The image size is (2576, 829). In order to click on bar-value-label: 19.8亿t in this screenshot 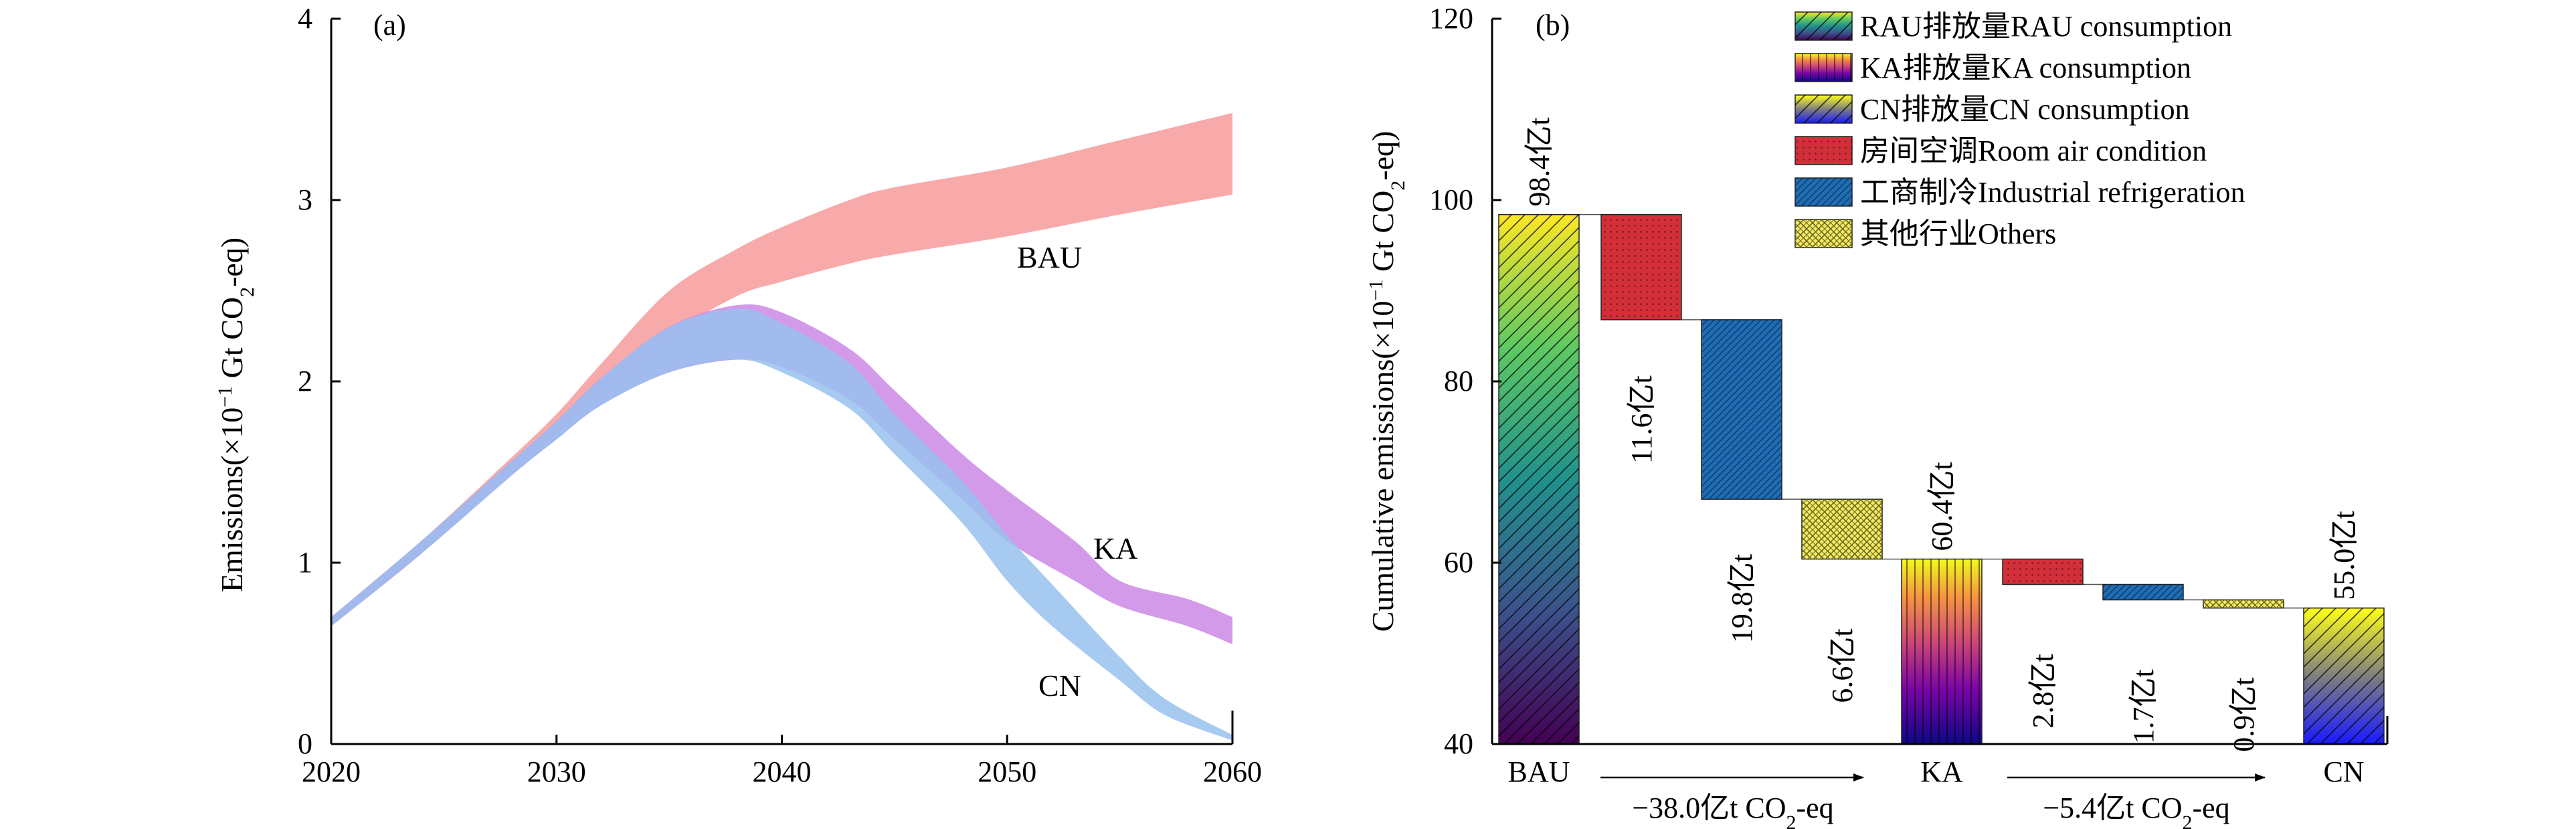, I will do `click(1742, 598)`.